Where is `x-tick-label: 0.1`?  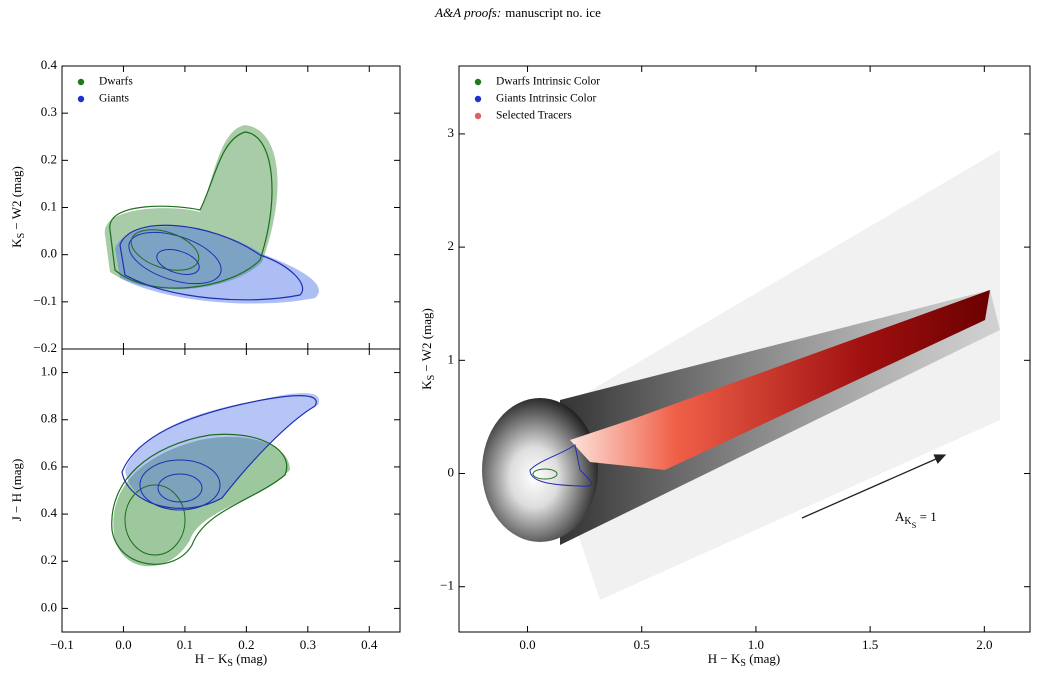
x-tick-label: 0.1 is located at coordinates (185, 644).